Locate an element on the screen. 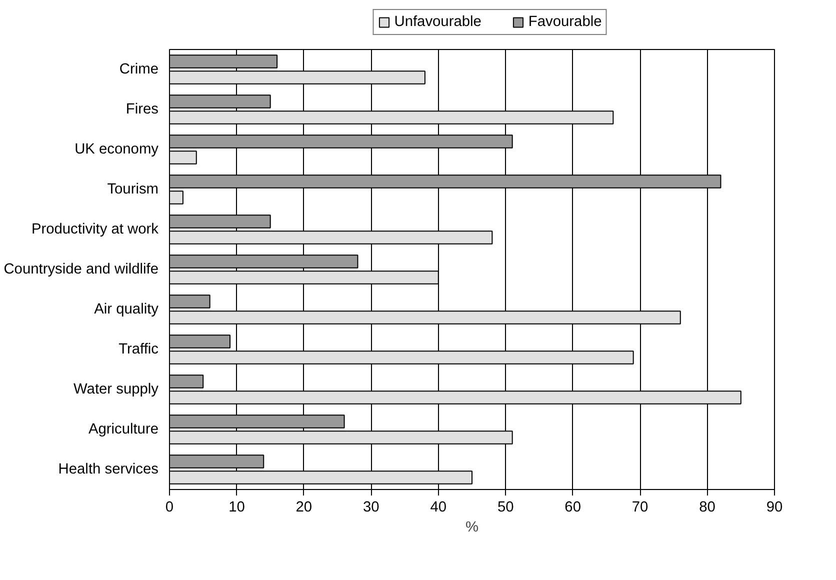 The image size is (836, 580). y-tick-label: Traffic is located at coordinates (138, 350).